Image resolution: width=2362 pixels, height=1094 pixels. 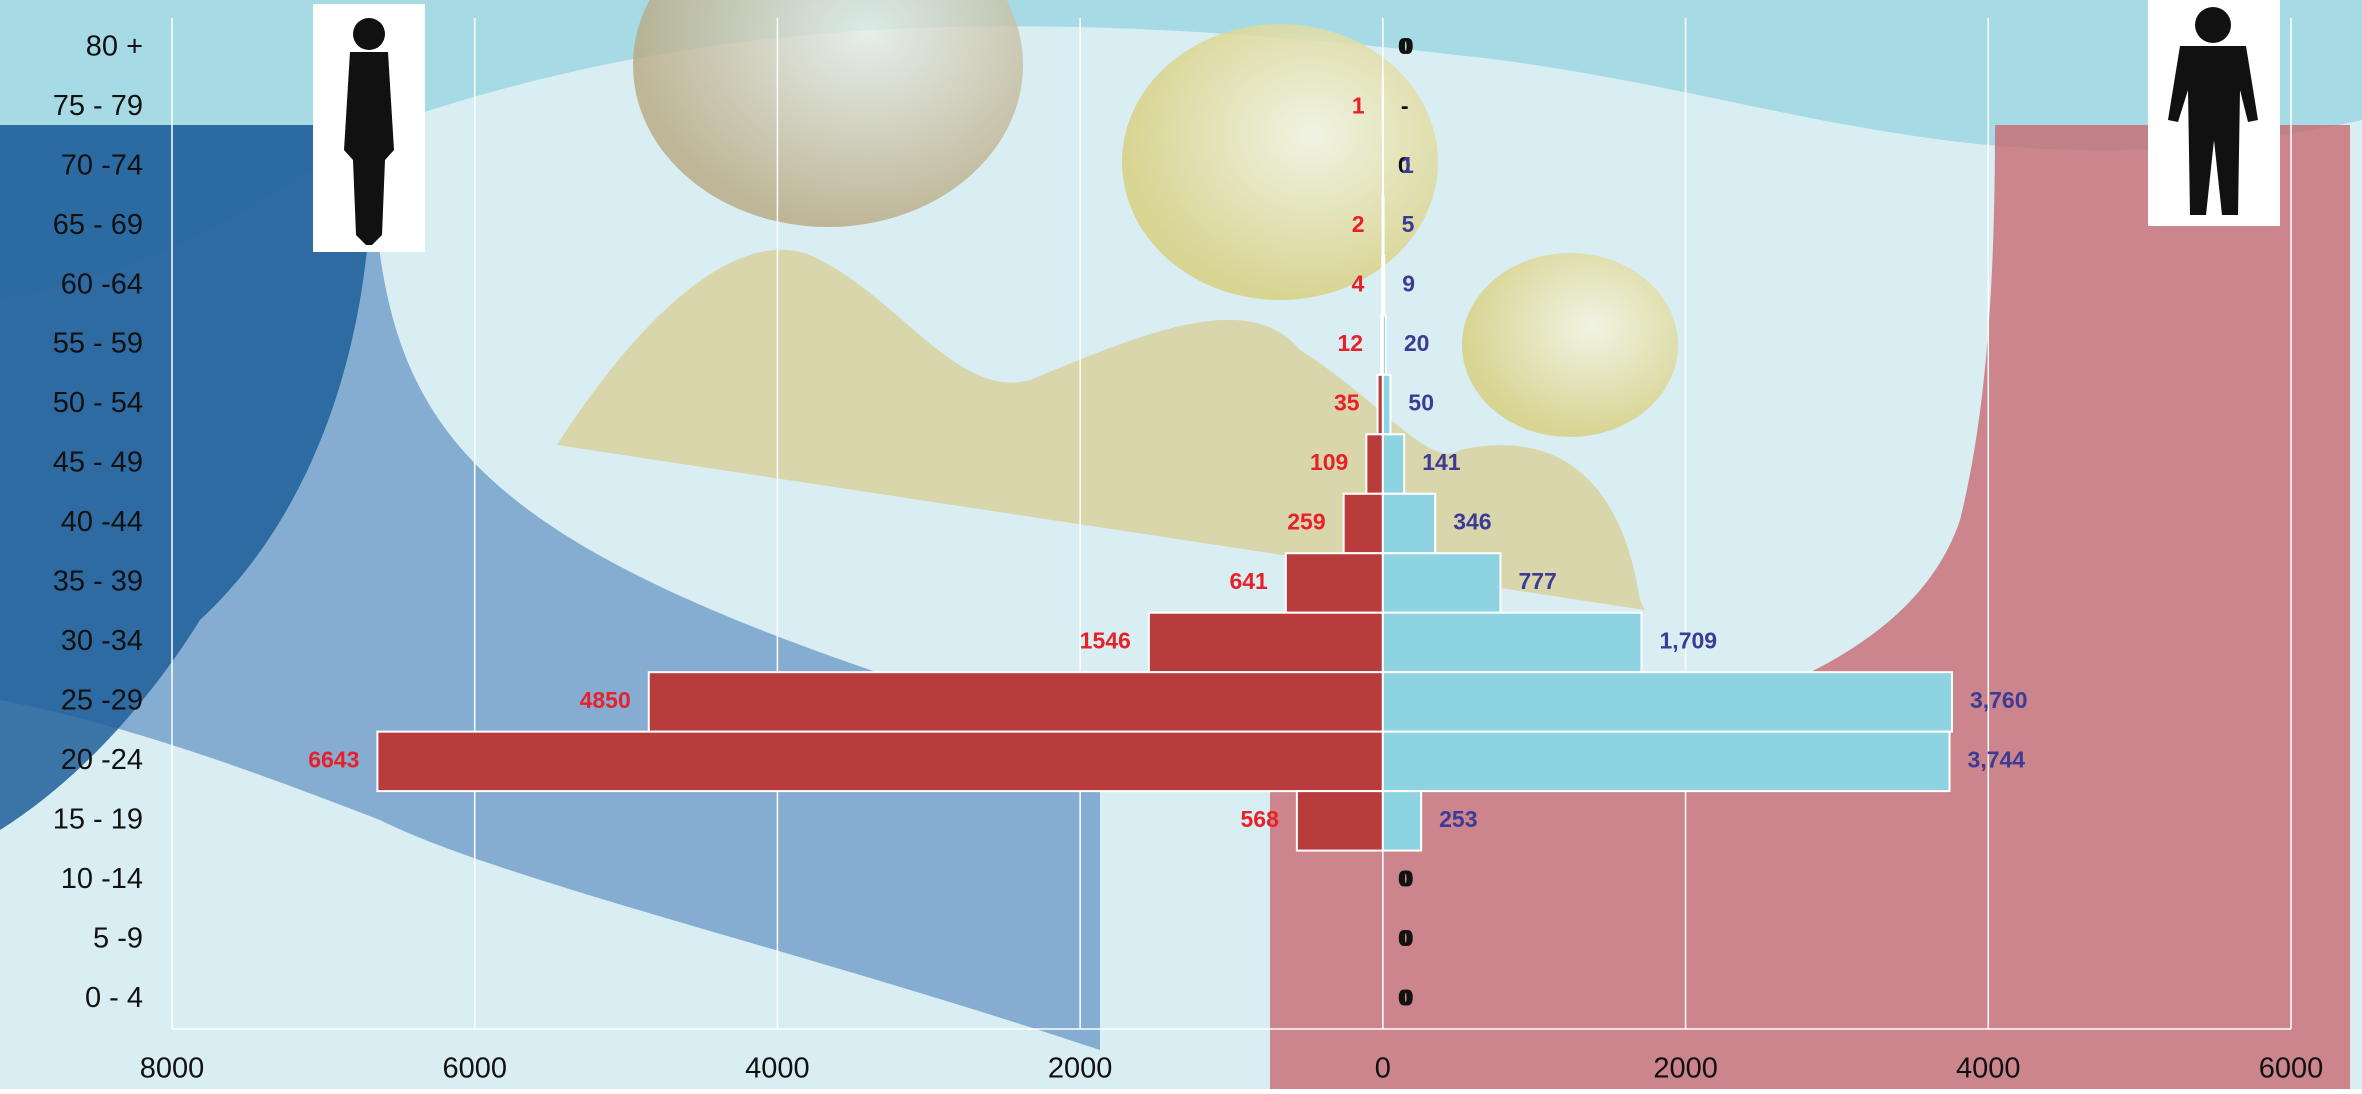 What do you see at coordinates (114, 46) in the screenshot?
I see `y-tick-label: 80 +` at bounding box center [114, 46].